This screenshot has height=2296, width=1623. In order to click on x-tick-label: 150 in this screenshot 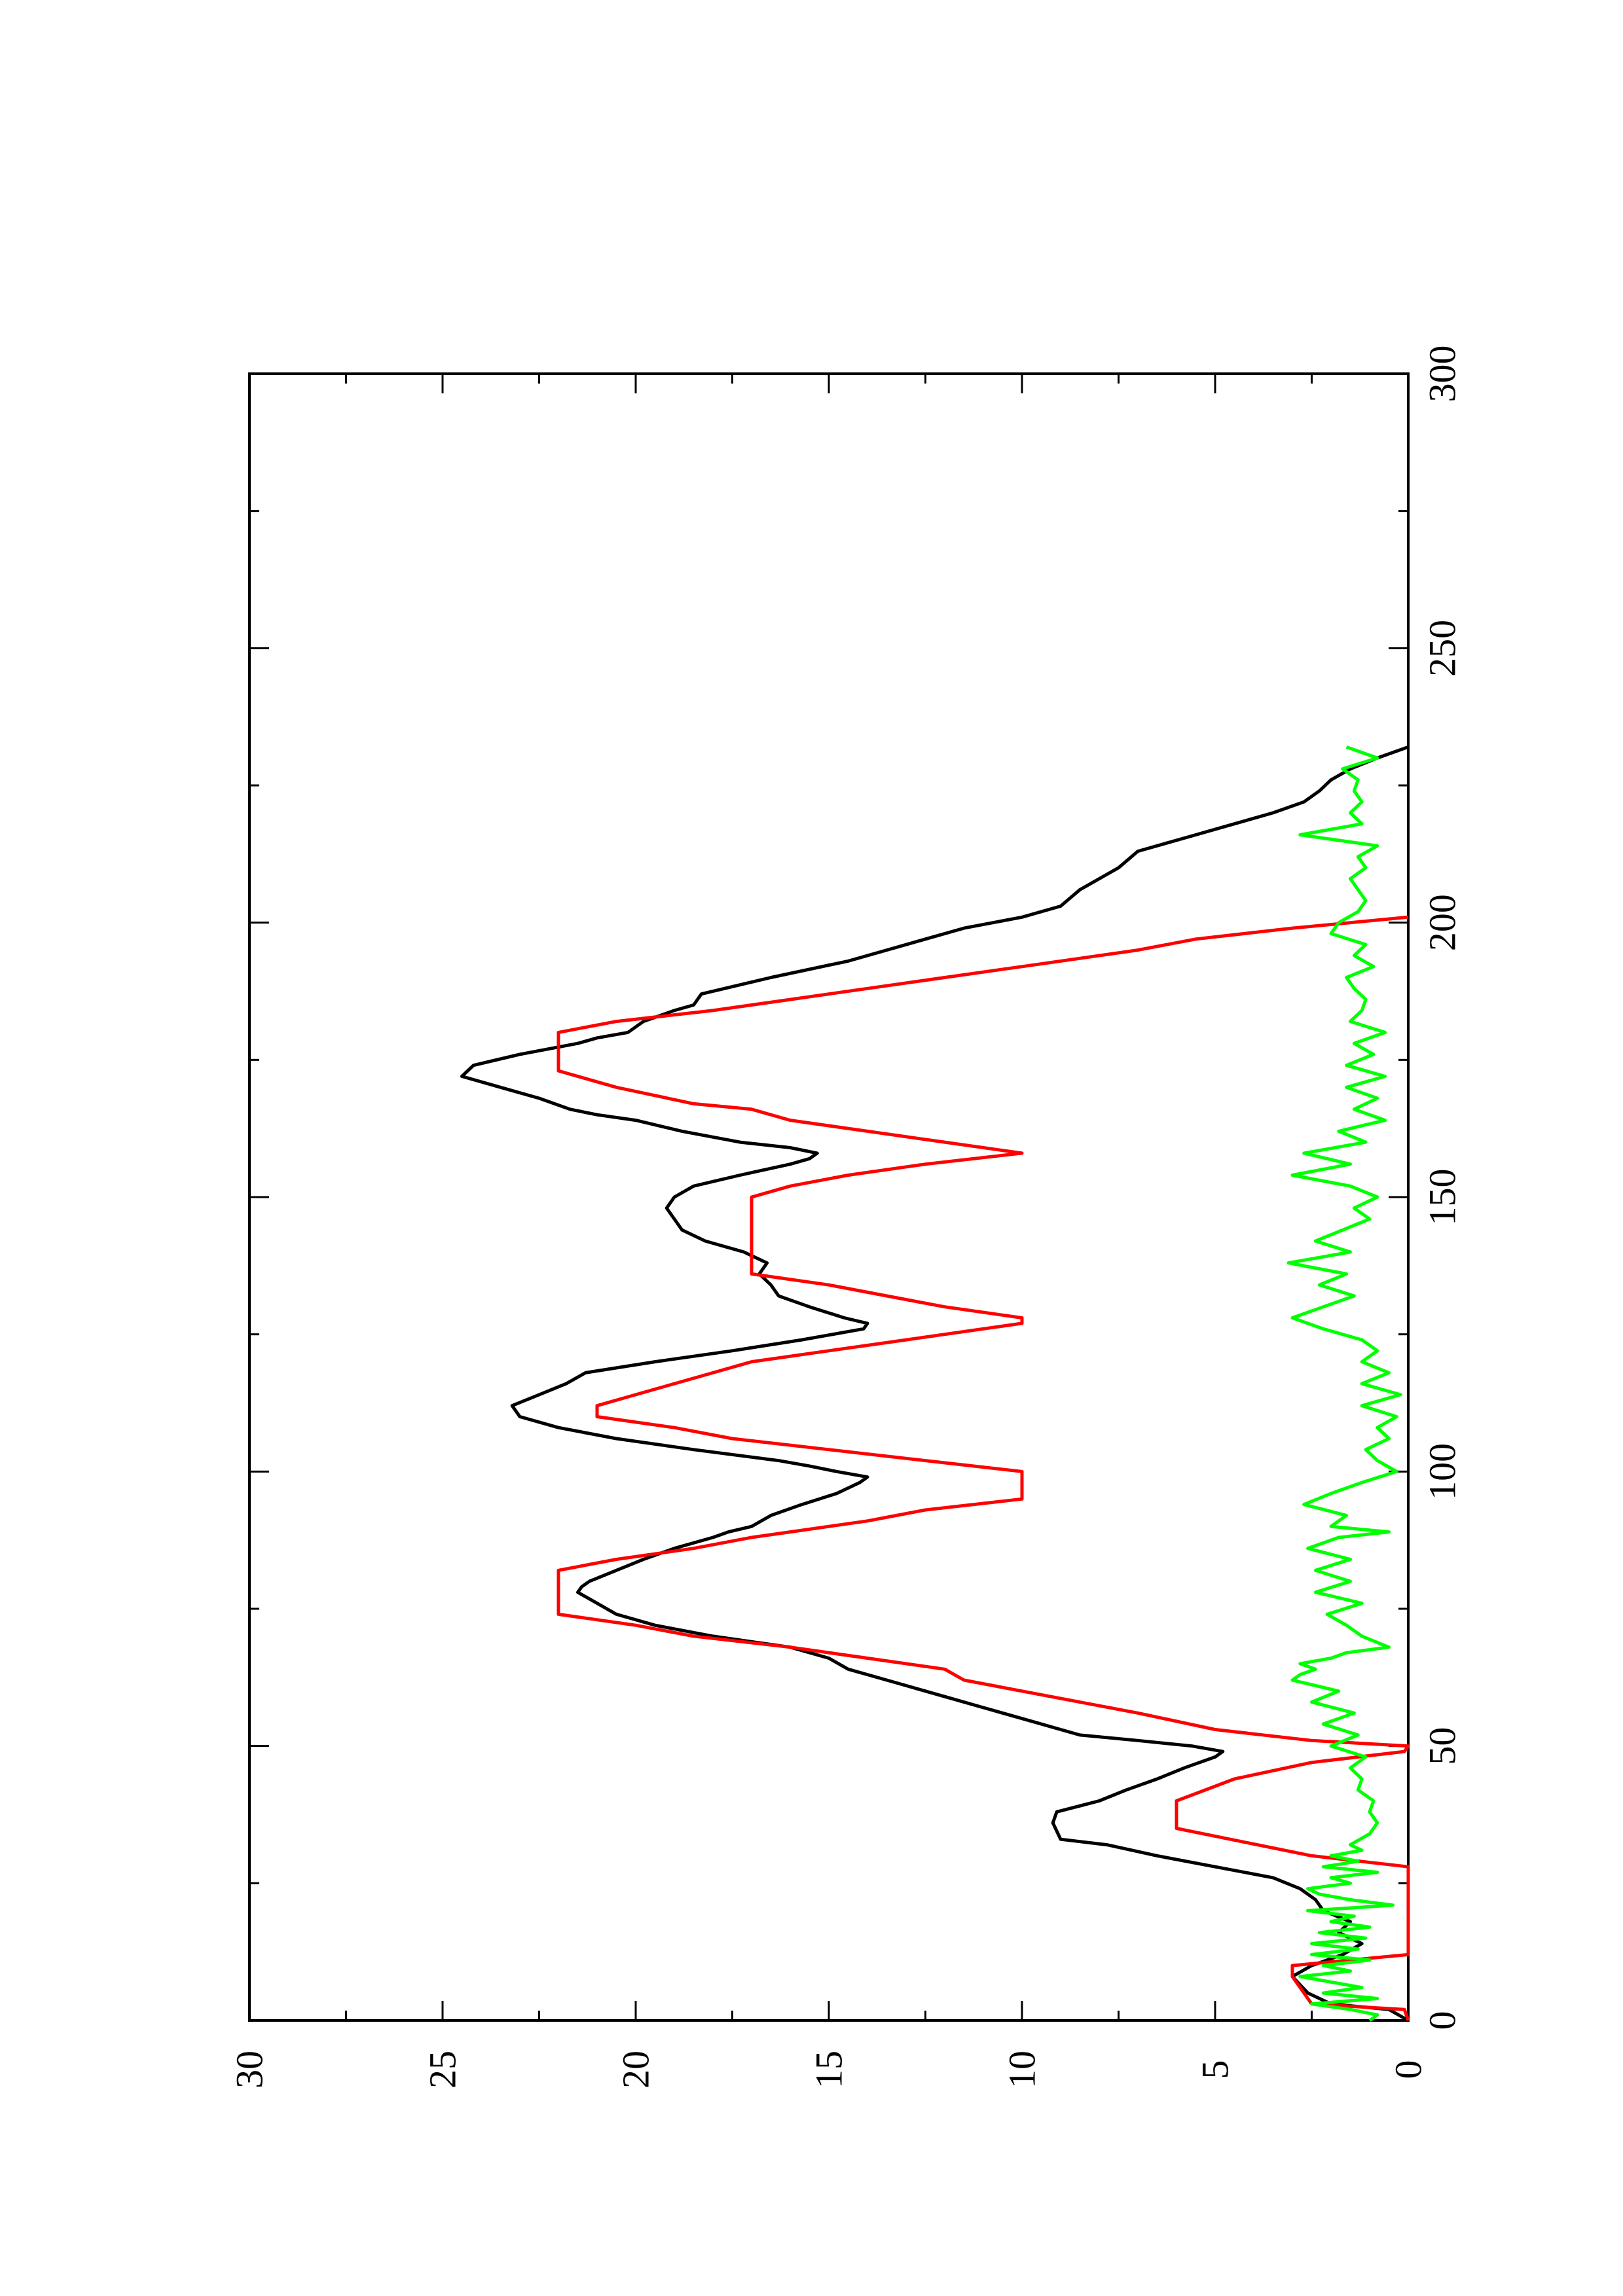, I will do `click(1442, 1197)`.